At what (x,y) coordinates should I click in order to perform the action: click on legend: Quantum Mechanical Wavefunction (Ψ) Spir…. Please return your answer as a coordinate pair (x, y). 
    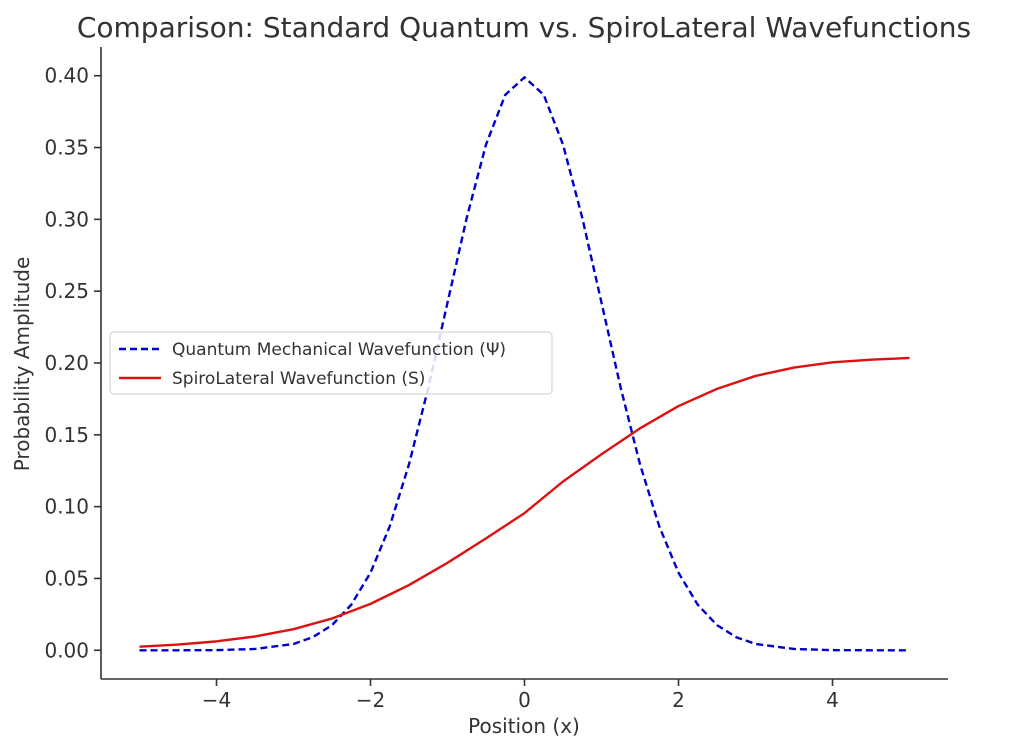
    Looking at the image, I should click on (331, 363).